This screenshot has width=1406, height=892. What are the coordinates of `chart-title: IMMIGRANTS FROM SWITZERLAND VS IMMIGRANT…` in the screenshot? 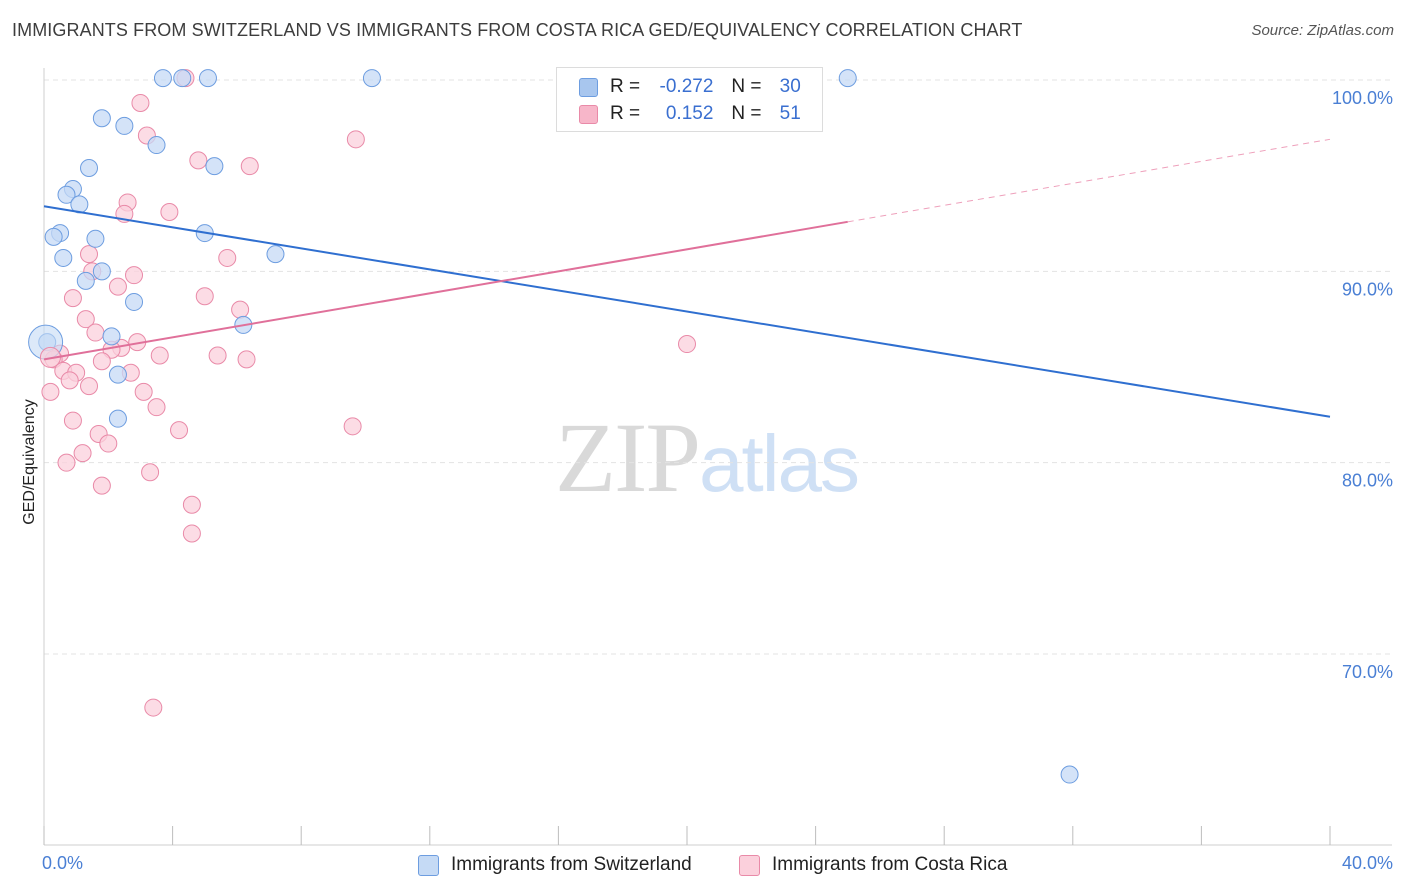 It's located at (517, 30).